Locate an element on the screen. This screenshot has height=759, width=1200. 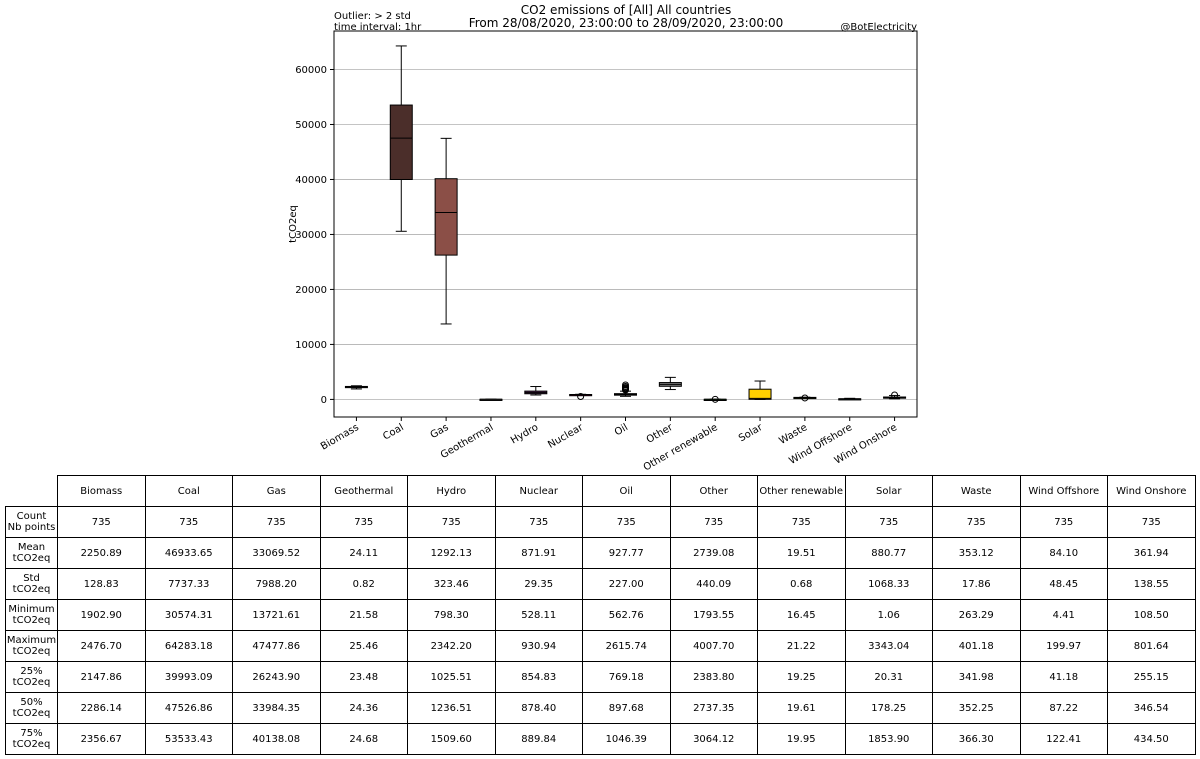
table-cell: 1046.39 is located at coordinates (626, 739).